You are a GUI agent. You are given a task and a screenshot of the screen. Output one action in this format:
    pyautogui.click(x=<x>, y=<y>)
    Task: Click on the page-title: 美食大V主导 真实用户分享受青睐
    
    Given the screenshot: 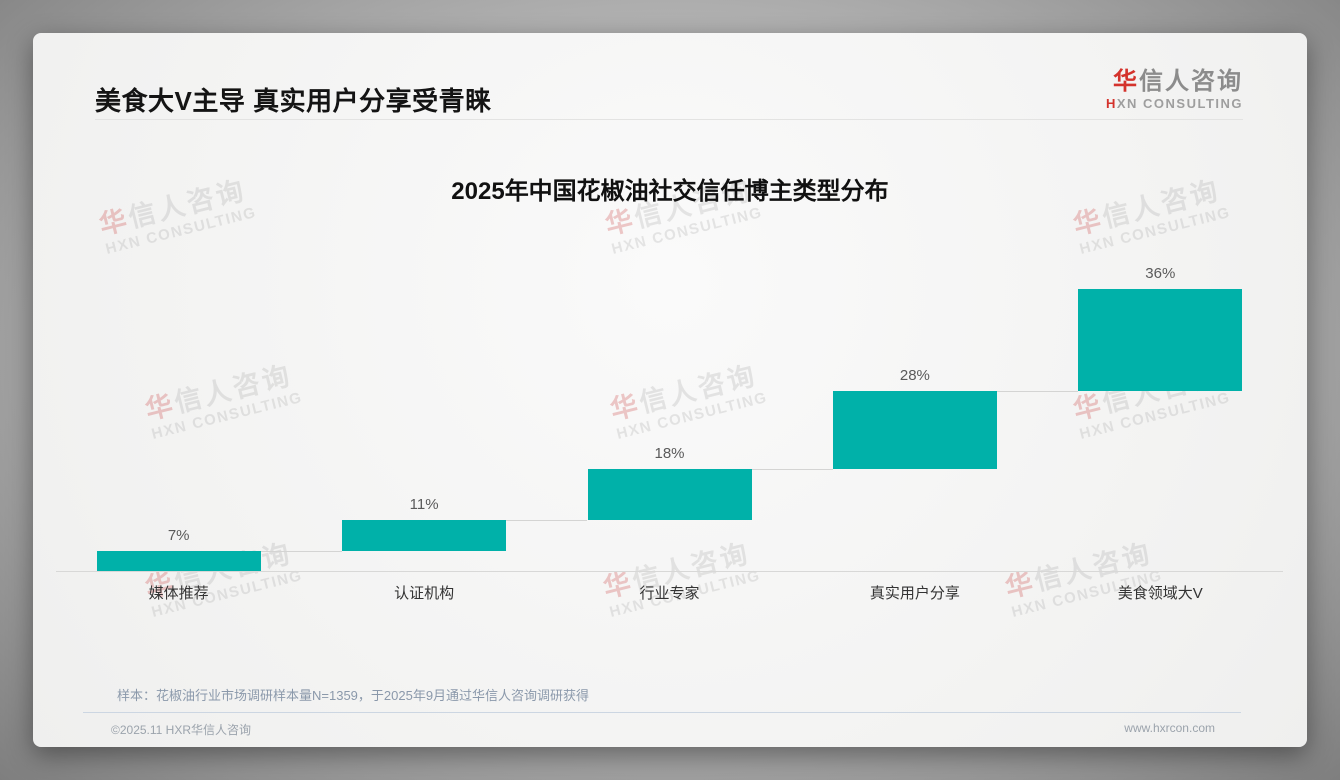 What is the action you would take?
    pyautogui.click(x=293, y=101)
    